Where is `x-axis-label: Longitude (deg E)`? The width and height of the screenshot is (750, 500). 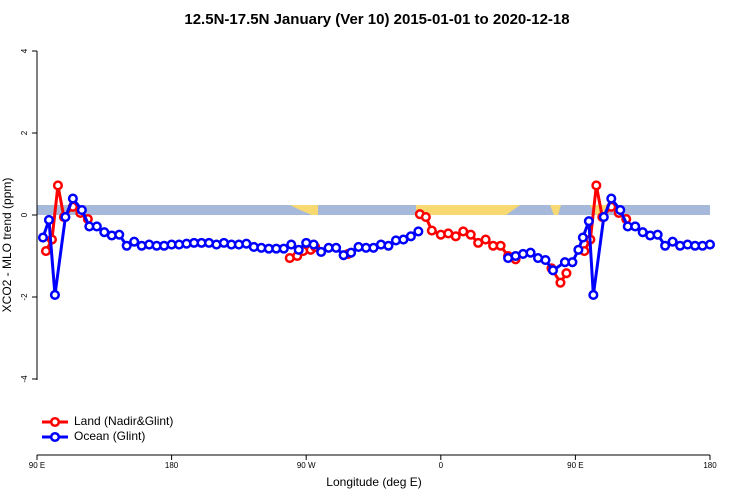 x-axis-label: Longitude (deg E) is located at coordinates (373, 482).